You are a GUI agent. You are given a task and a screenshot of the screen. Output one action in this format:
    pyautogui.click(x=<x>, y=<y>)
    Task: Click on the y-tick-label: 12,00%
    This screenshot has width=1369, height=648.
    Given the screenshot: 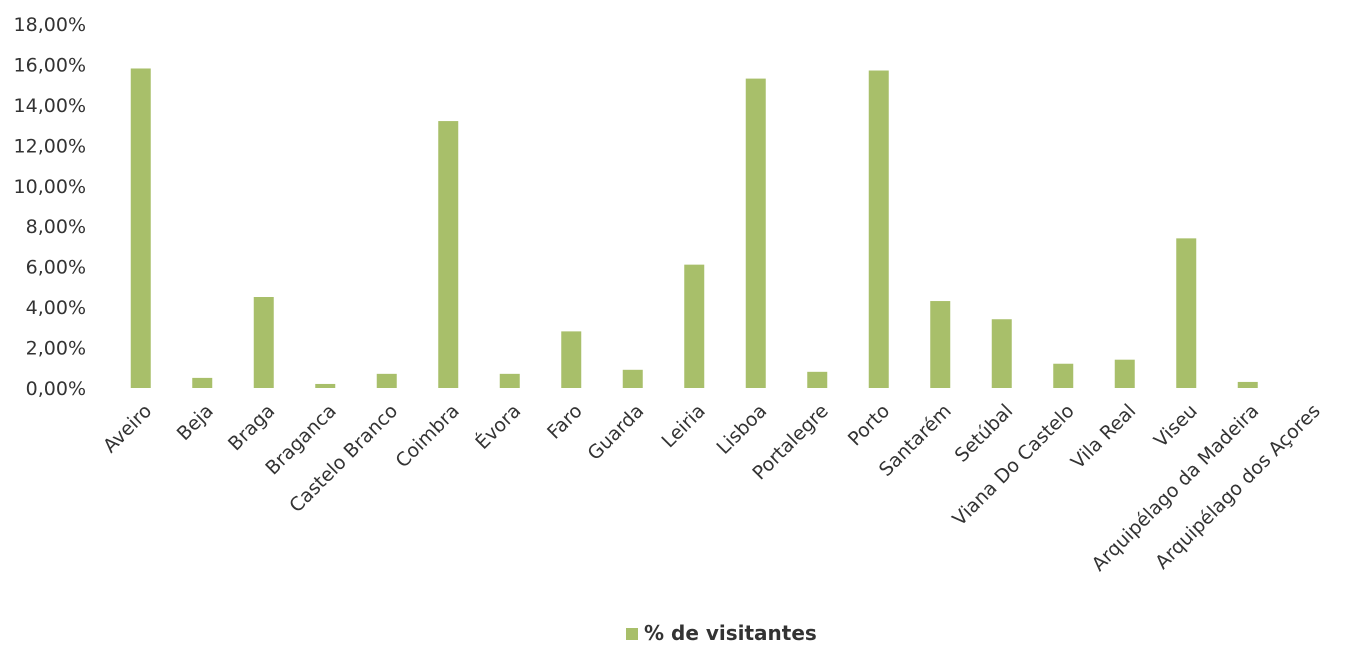 What is the action you would take?
    pyautogui.click(x=50, y=146)
    